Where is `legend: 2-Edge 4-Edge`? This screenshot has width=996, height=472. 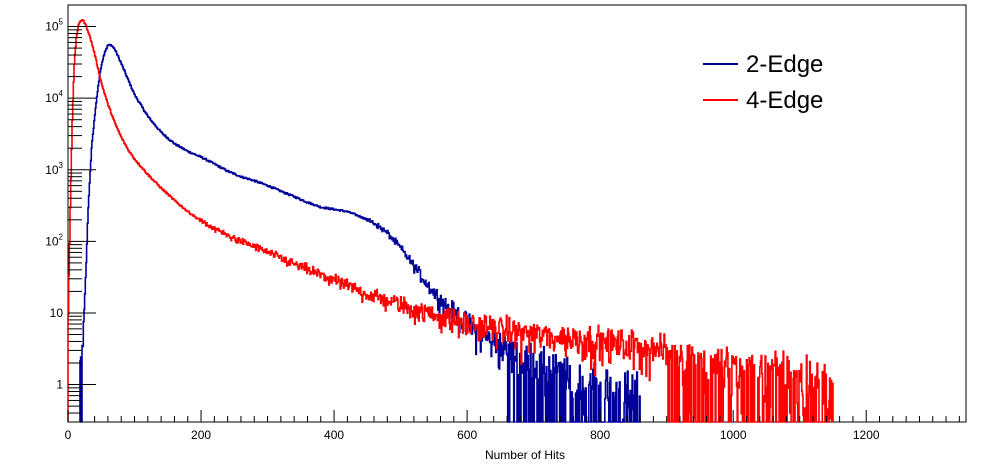
legend: 2-Edge 4-Edge is located at coordinates (763, 82).